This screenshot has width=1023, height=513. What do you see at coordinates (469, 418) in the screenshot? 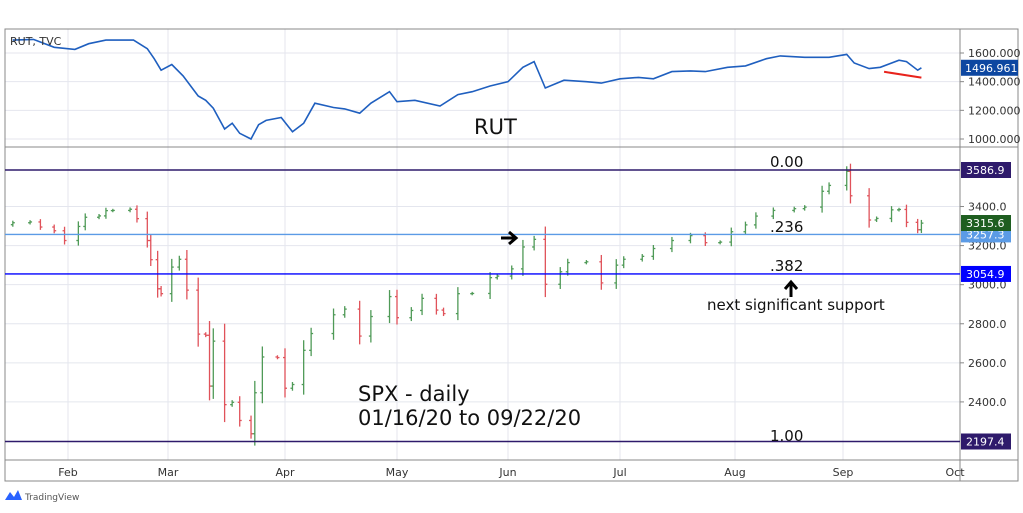
I see `spx-subtitle: 01/16/20 to 09/22/20` at bounding box center [469, 418].